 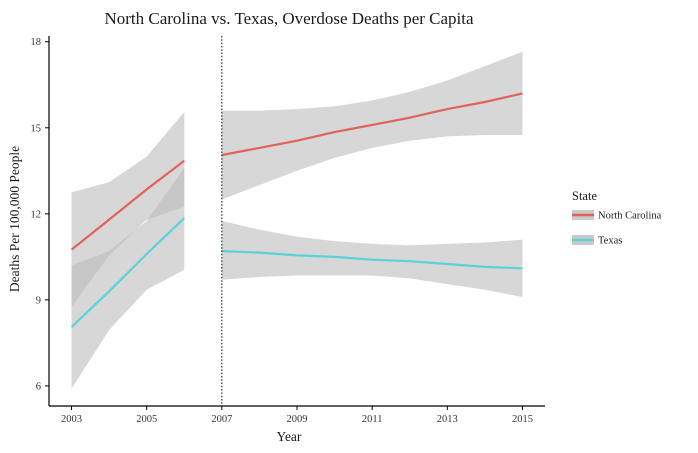 What do you see at coordinates (372, 419) in the screenshot?
I see `x-tick-label: 2011` at bounding box center [372, 419].